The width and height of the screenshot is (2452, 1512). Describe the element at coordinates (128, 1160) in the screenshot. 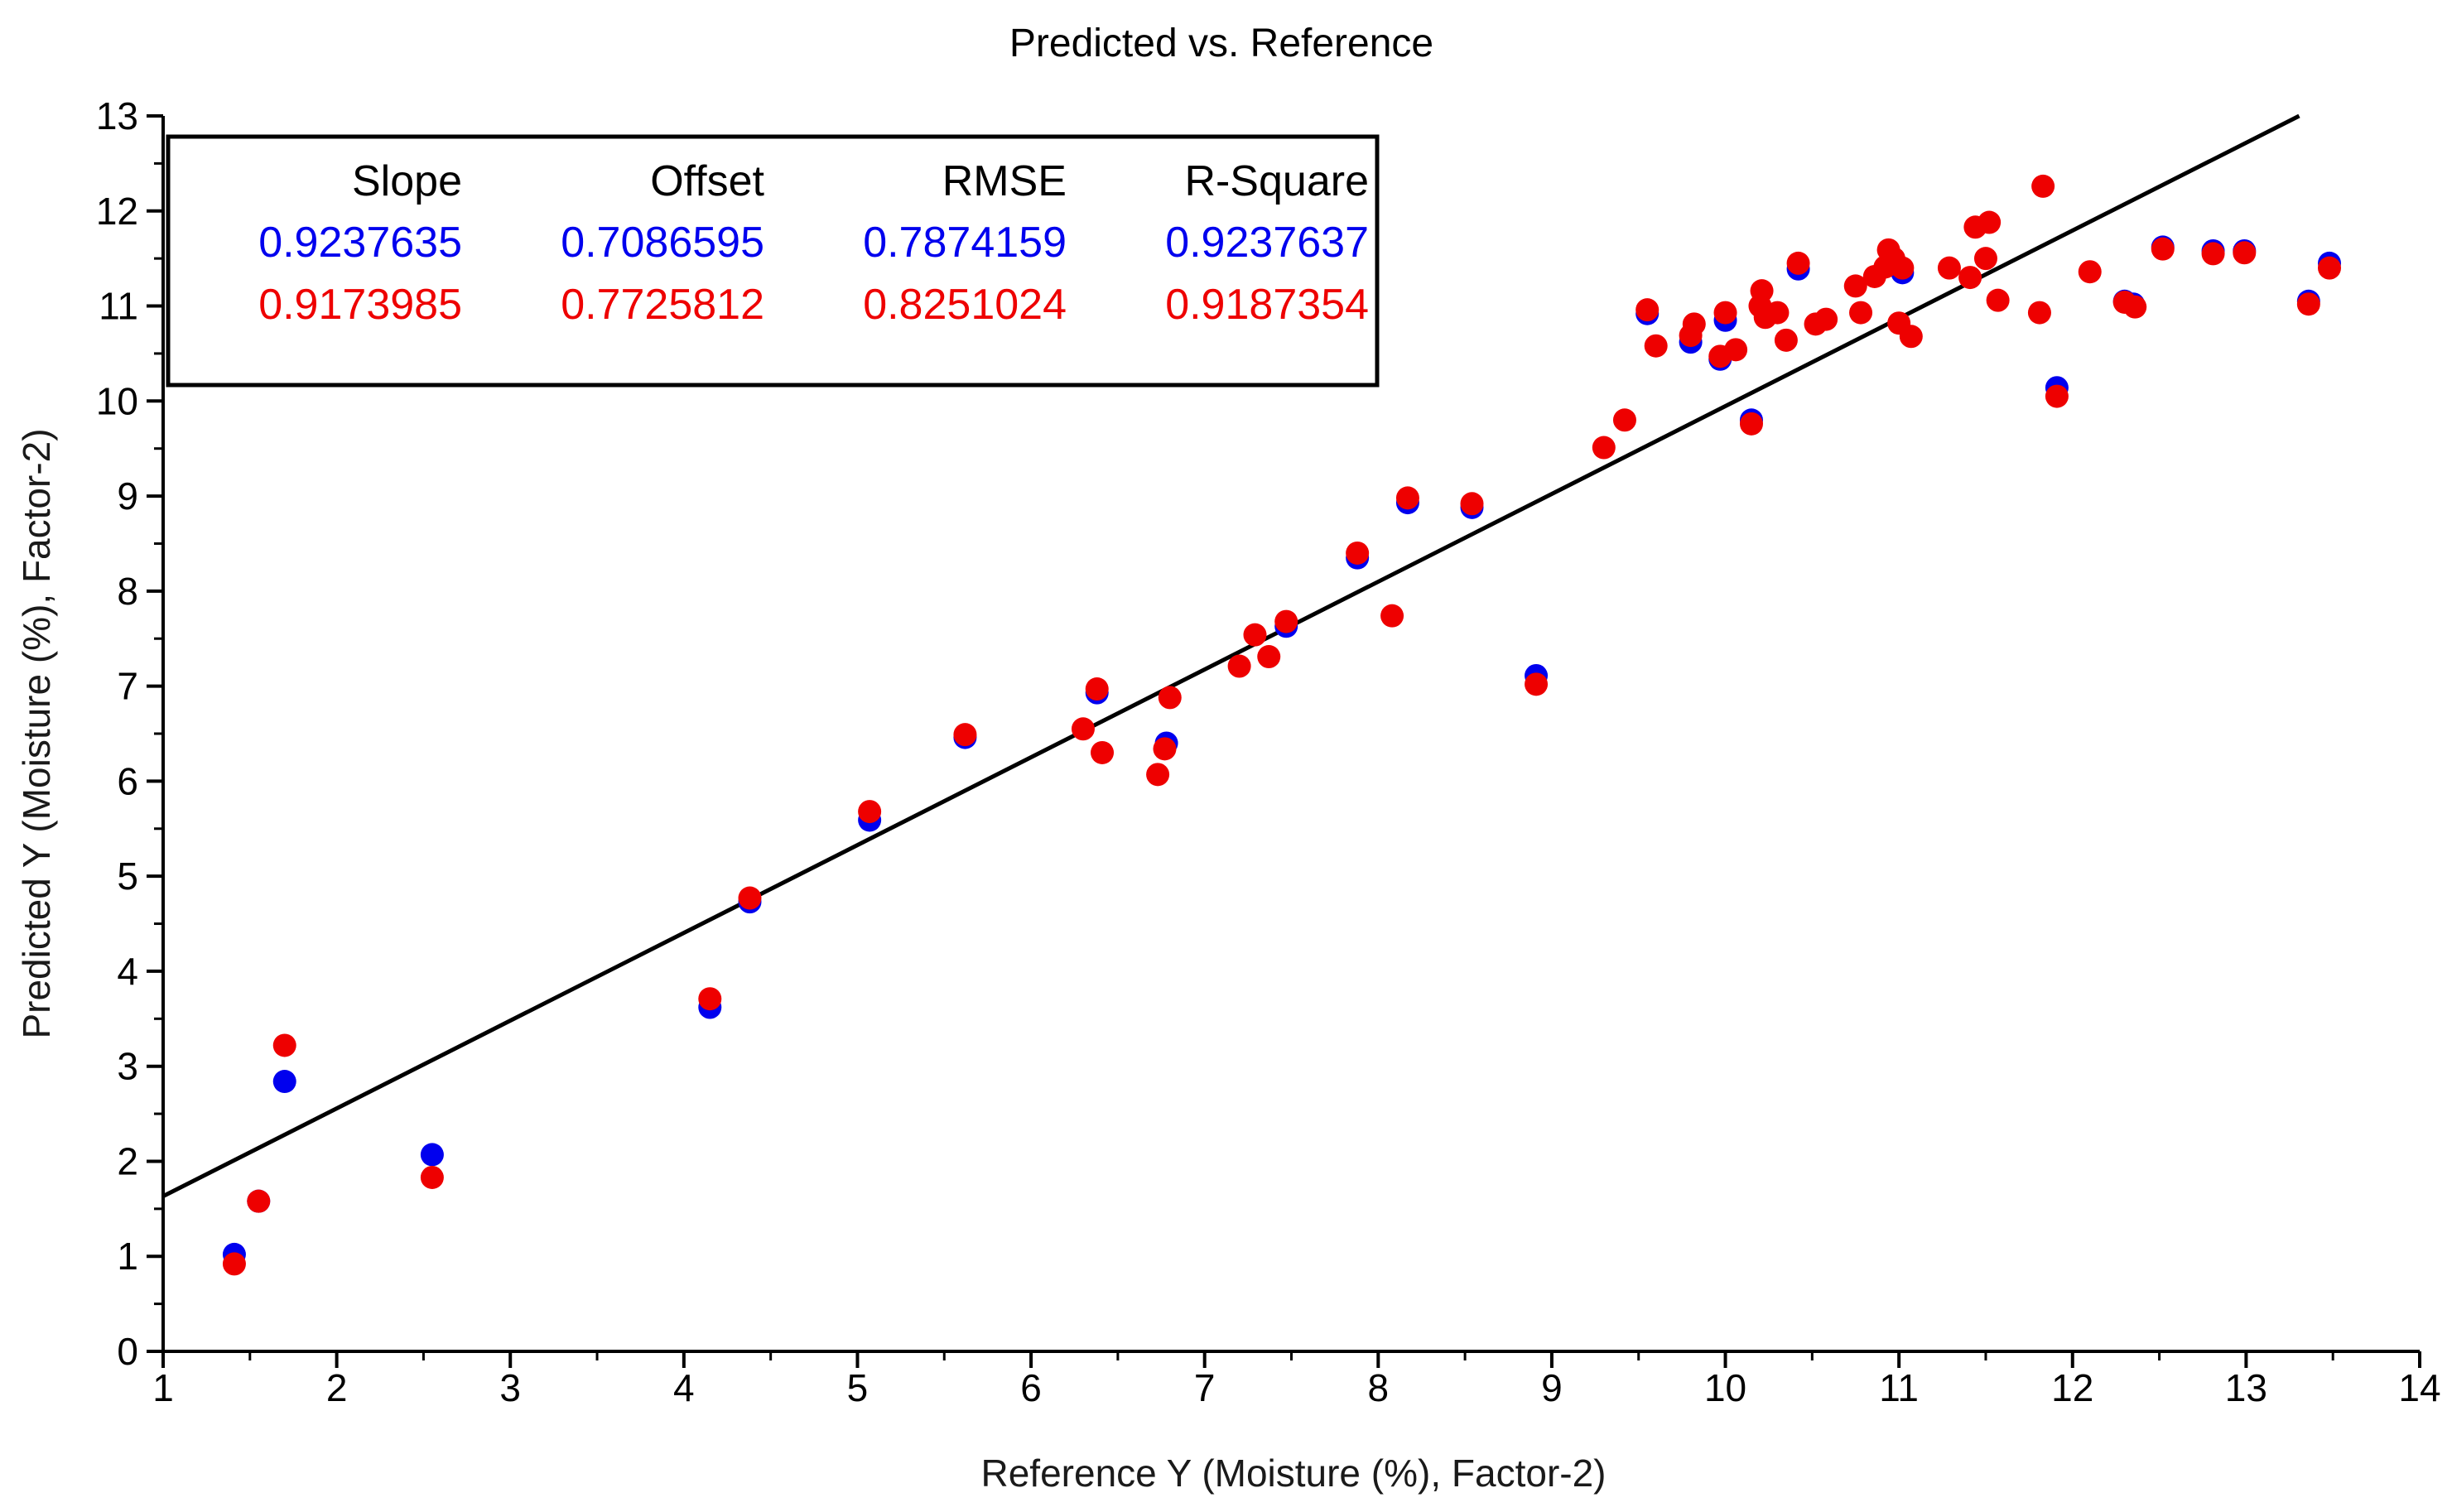

I see `y-tick-label: 2` at that location.